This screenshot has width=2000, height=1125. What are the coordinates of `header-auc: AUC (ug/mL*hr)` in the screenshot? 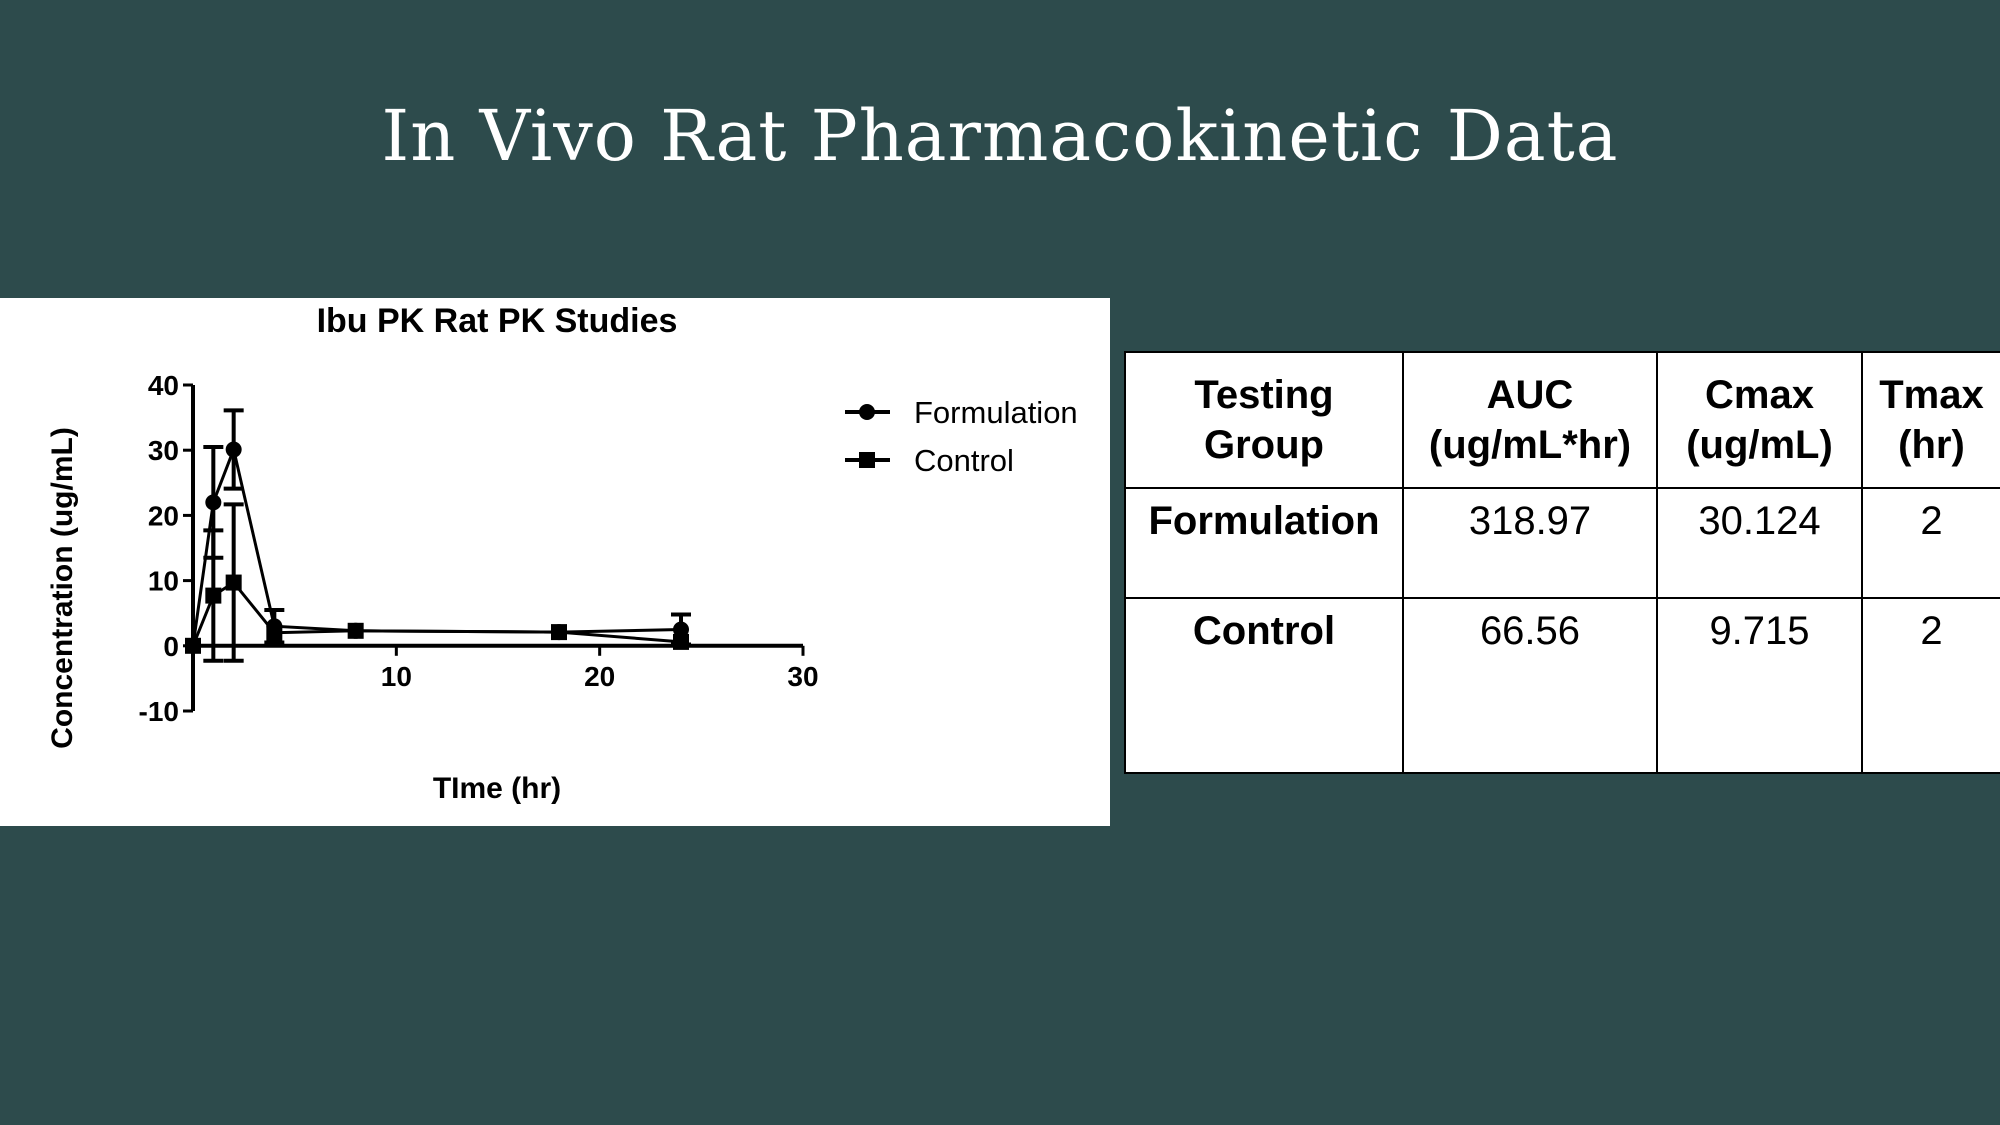 It's located at (1530, 420).